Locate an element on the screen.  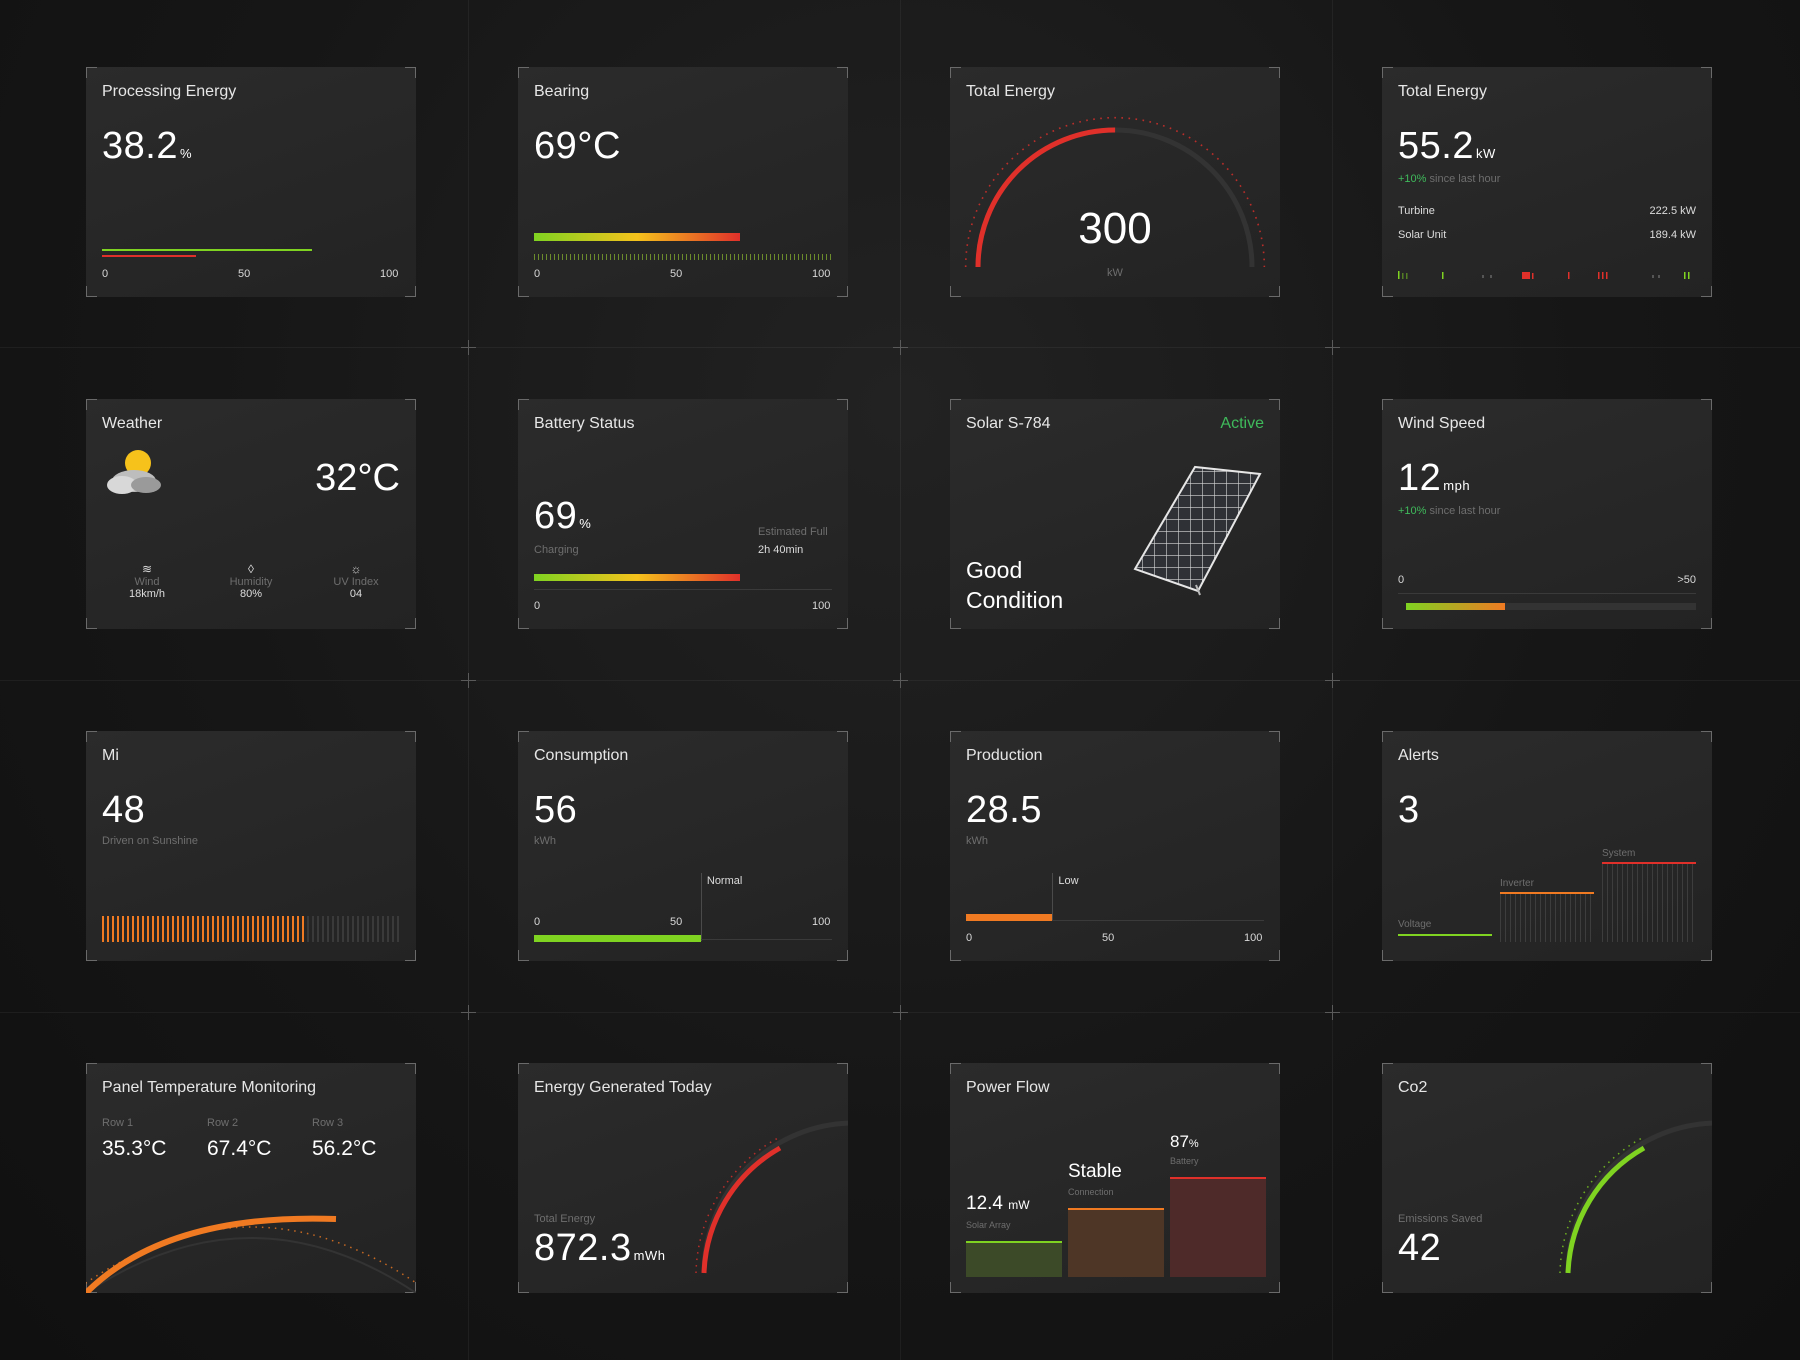
co2-sub: Emissions Saved is located at coordinates (1440, 1219).